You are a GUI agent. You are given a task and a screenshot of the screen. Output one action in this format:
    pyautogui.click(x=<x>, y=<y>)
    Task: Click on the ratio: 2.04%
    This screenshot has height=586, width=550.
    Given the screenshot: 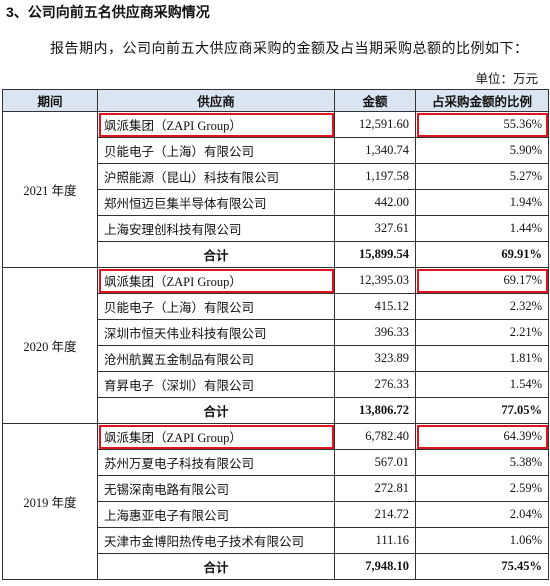 What is the action you would take?
    pyautogui.click(x=482, y=514)
    